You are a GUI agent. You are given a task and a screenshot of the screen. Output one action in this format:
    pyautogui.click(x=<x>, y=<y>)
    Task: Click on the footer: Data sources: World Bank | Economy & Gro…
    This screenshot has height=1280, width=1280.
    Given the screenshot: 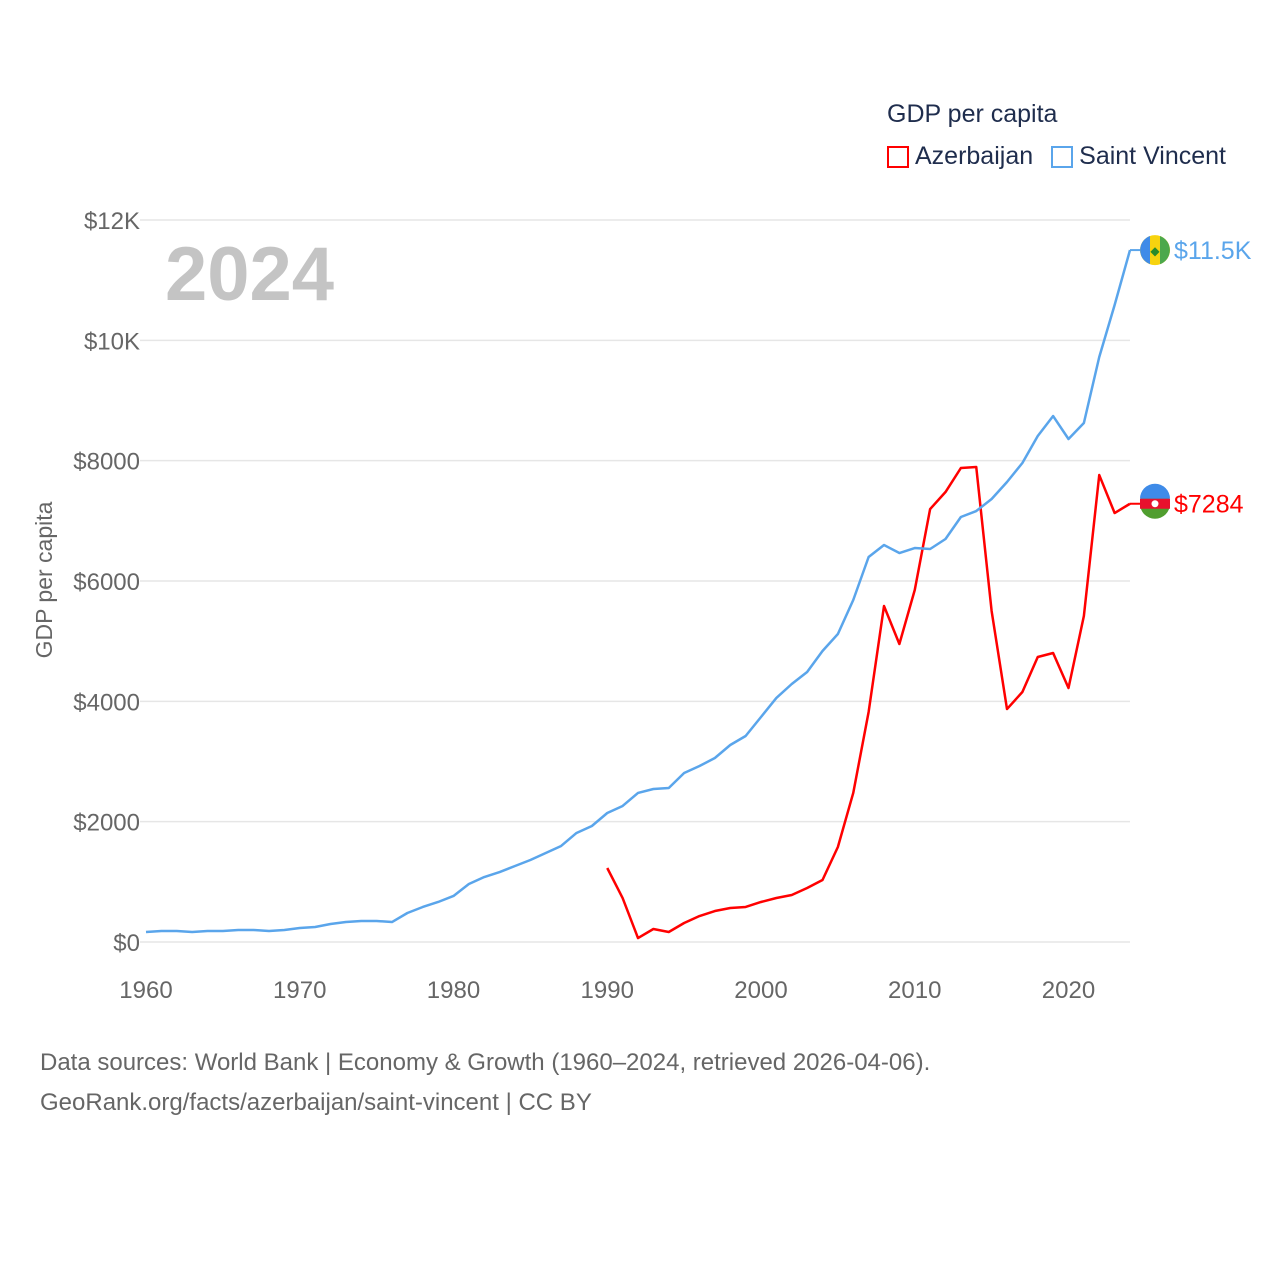 What is the action you would take?
    pyautogui.click(x=485, y=1083)
    